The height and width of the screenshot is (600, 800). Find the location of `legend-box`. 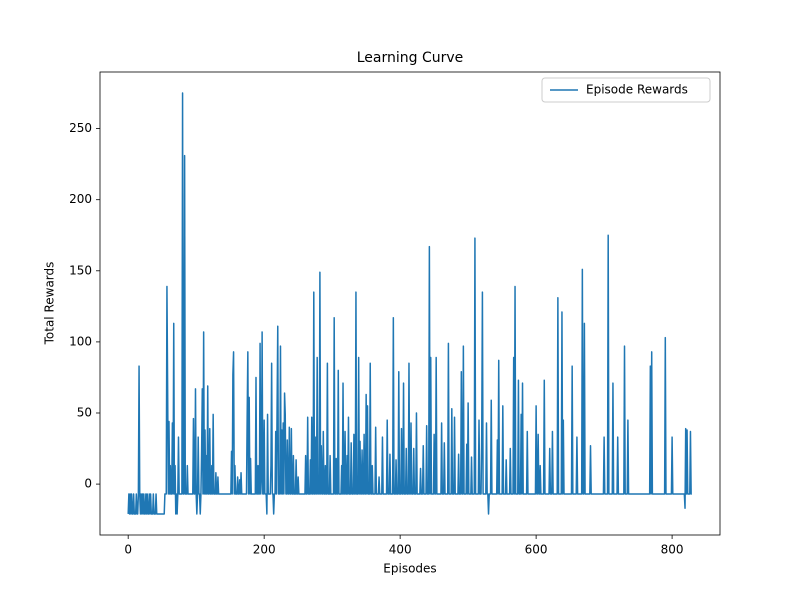

legend-box is located at coordinates (626, 90).